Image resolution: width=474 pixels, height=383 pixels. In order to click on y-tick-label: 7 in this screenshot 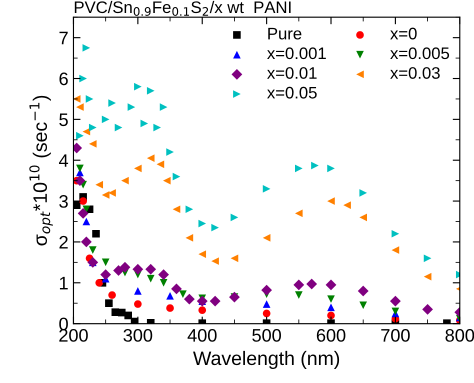, I will do `click(63, 38)`.